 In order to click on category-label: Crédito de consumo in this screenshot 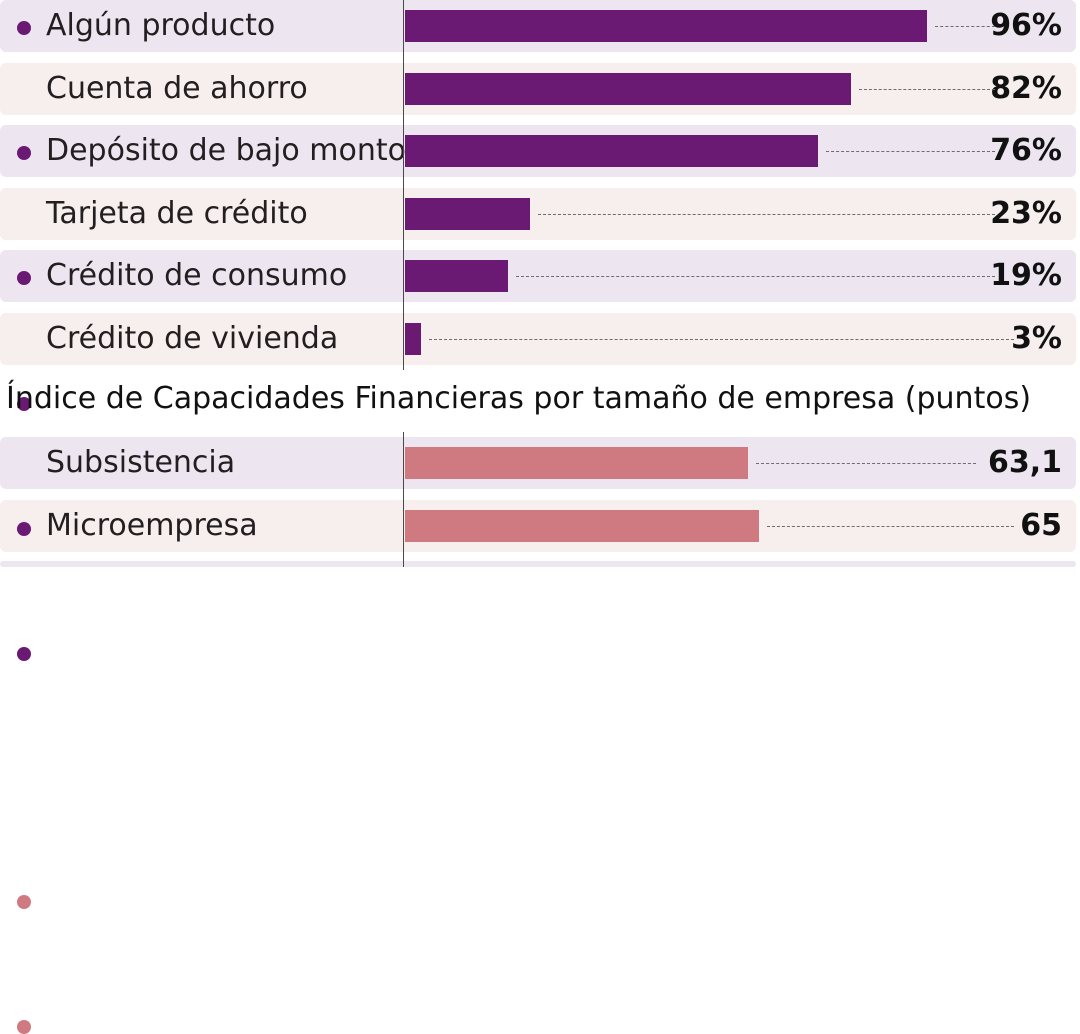, I will do `click(197, 276)`.